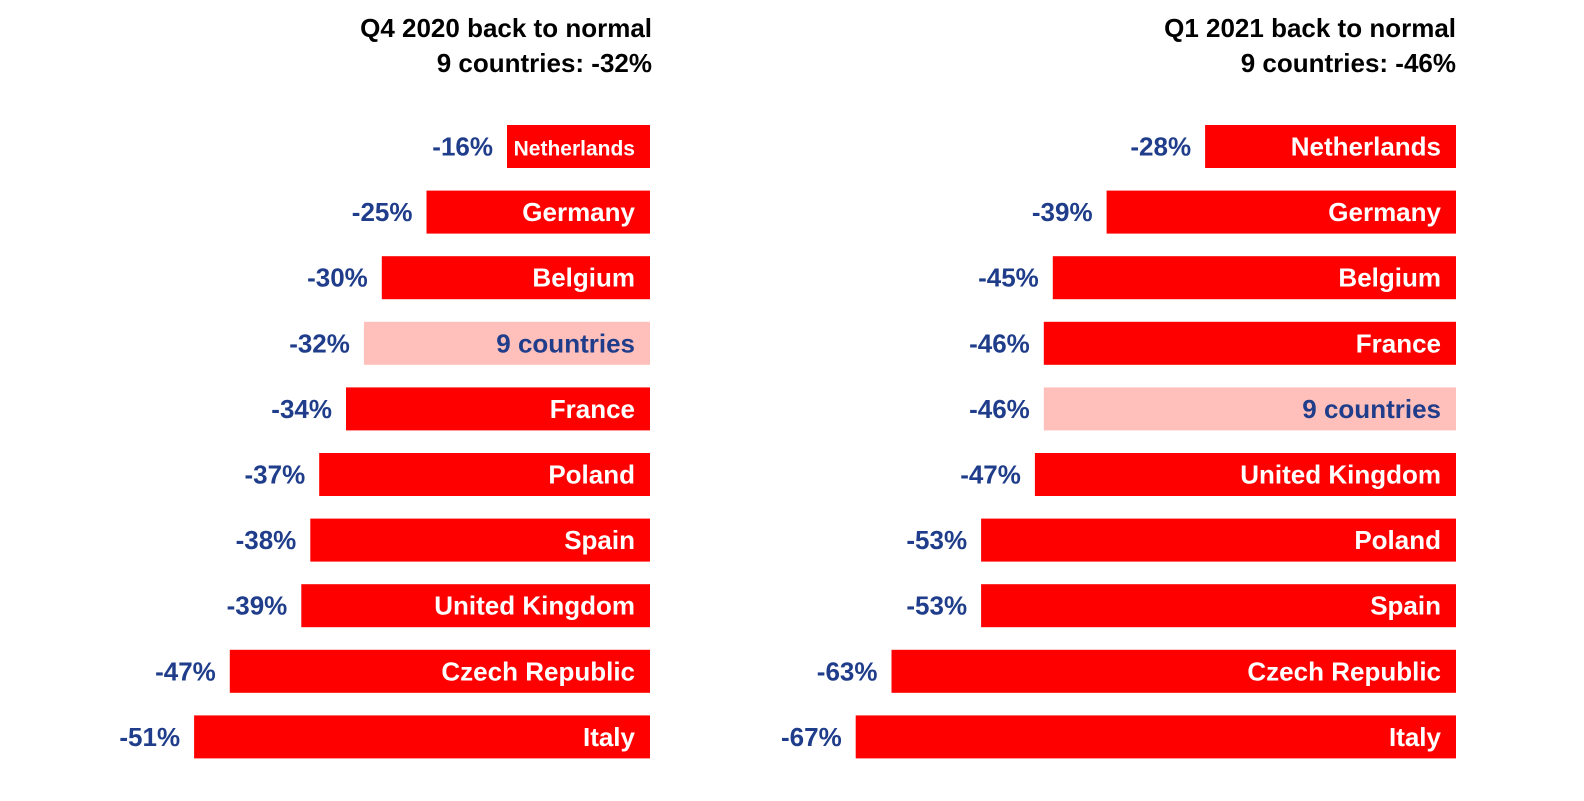  Describe the element at coordinates (337, 278) in the screenshot. I see `bar-value-label: -30%` at that location.